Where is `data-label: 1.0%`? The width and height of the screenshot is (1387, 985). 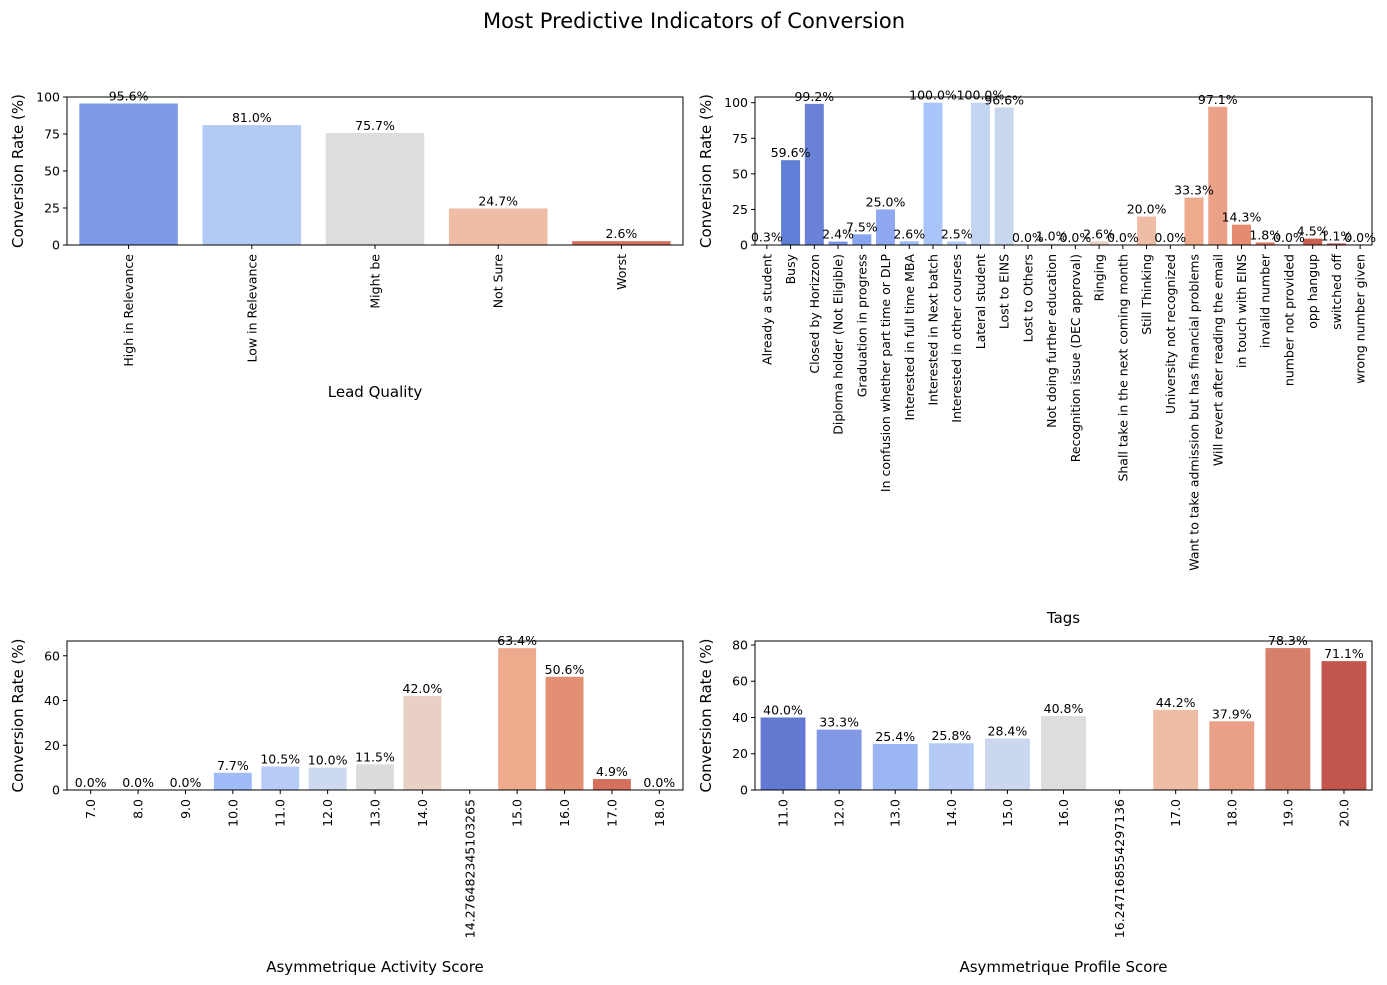 data-label: 1.0% is located at coordinates (1052, 236).